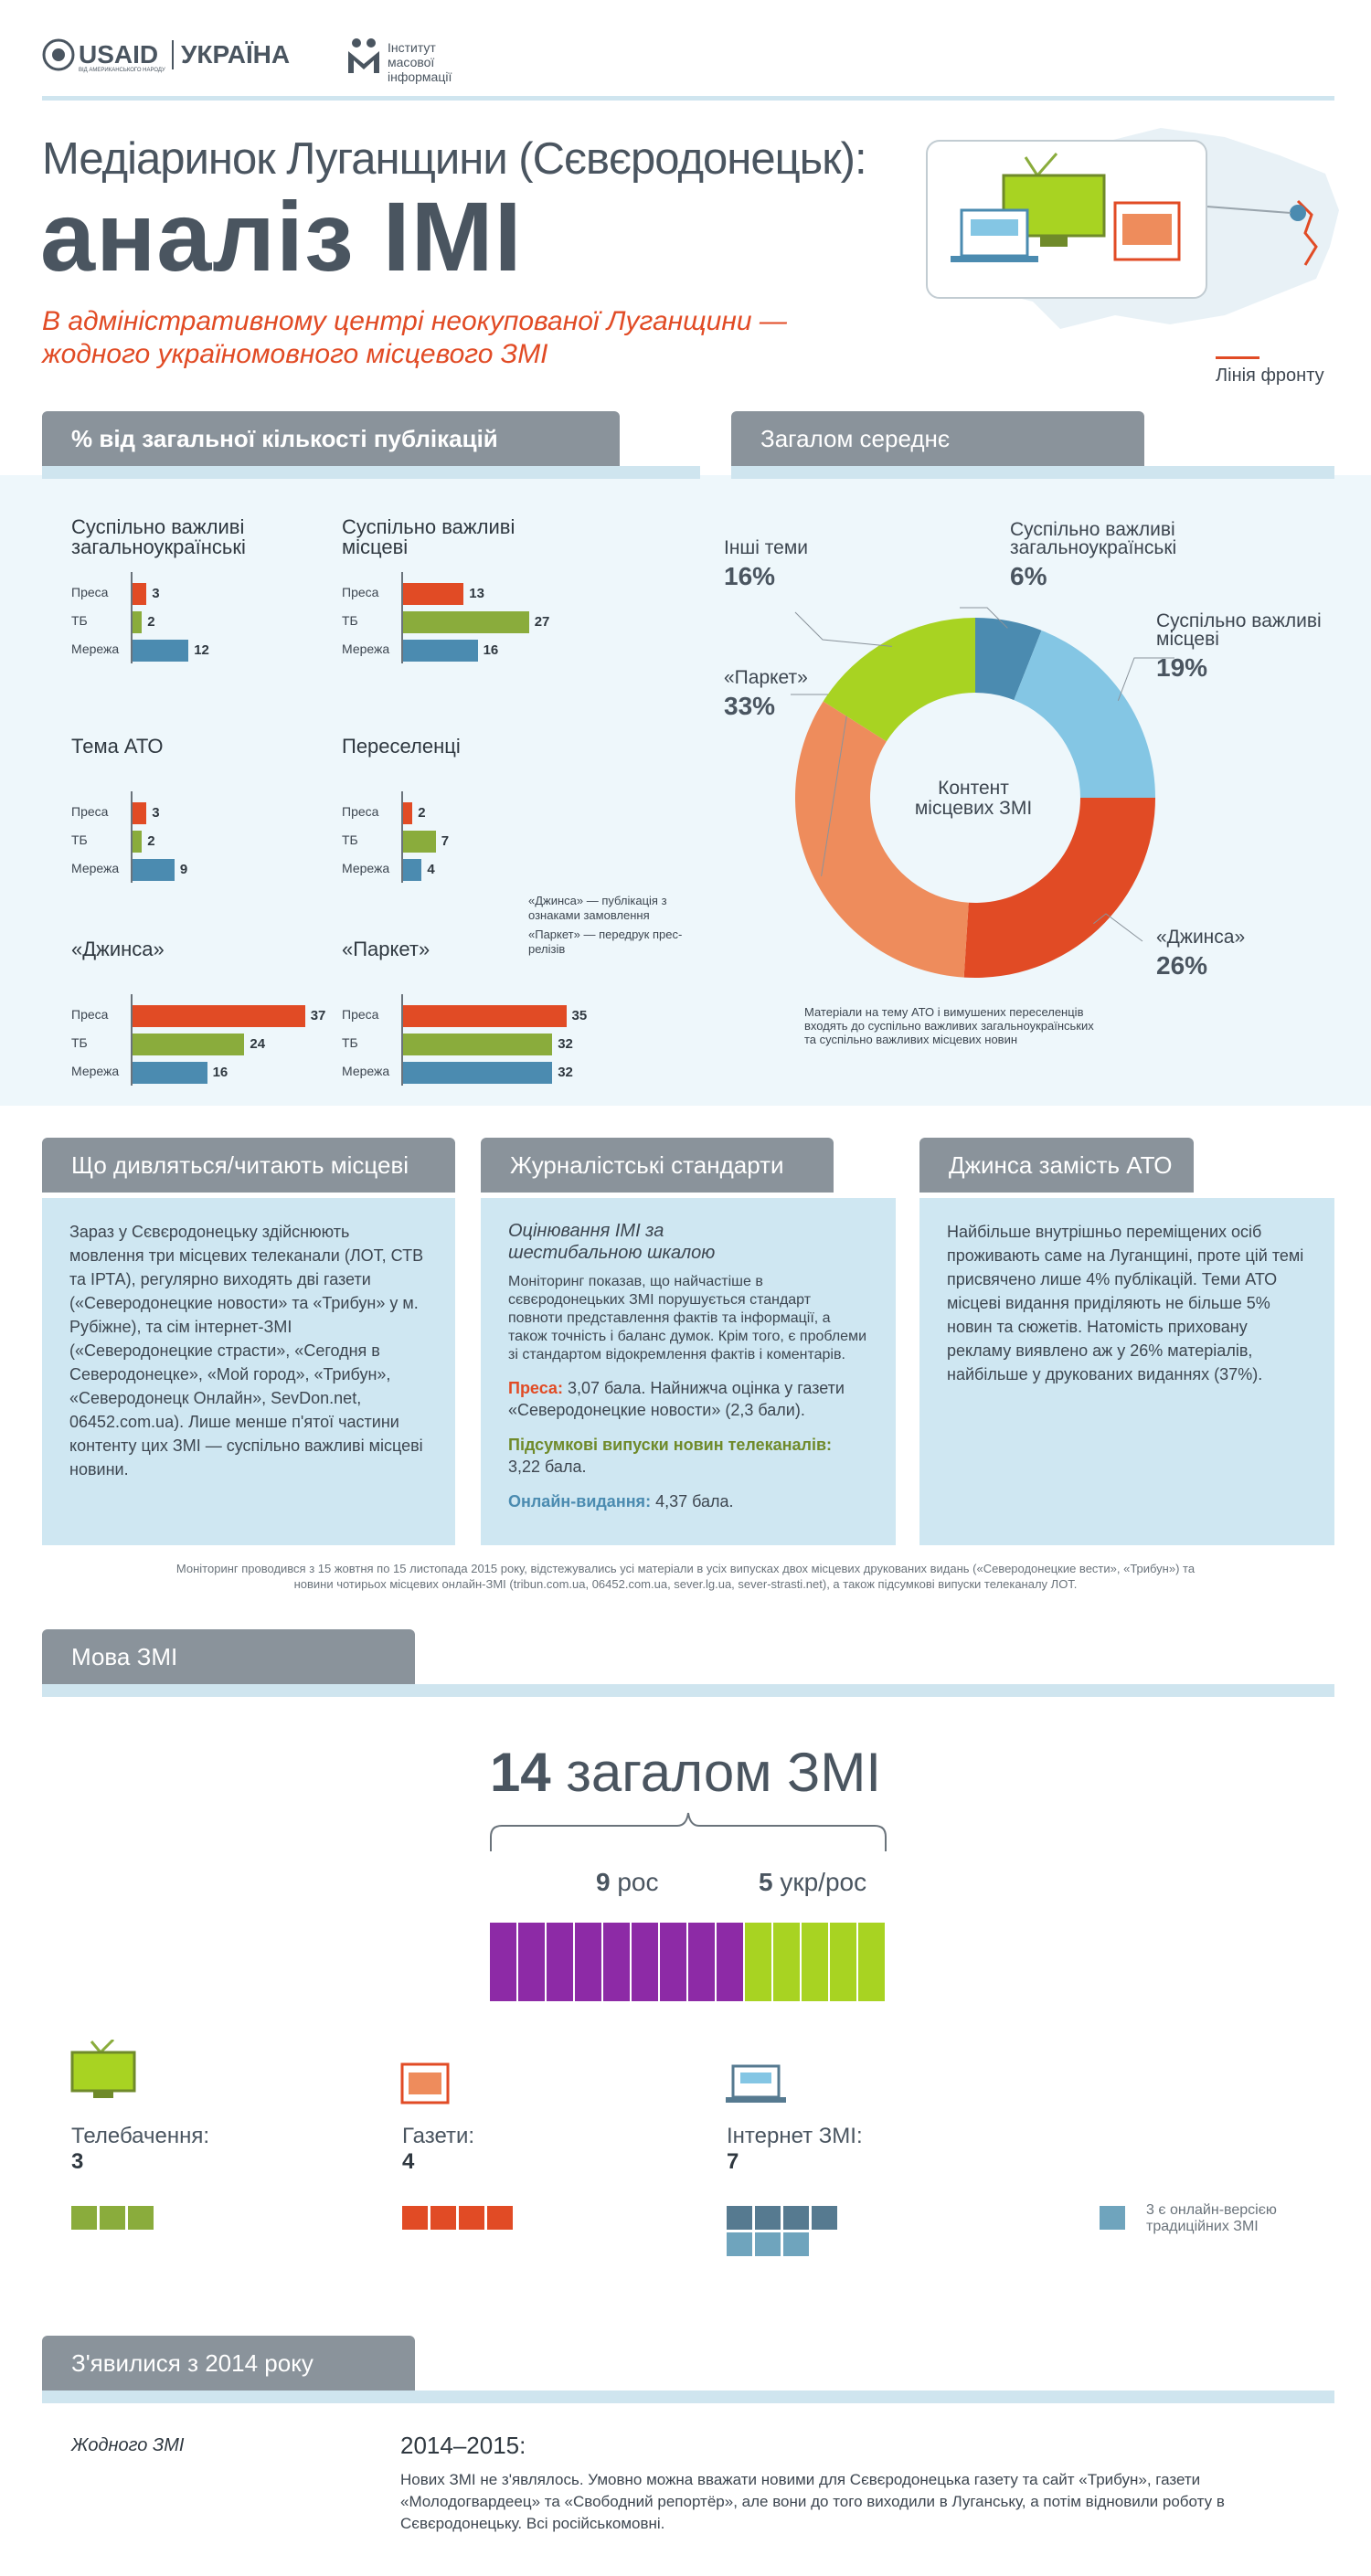 This screenshot has height=2576, width=1371. What do you see at coordinates (973, 798) in the screenshot?
I see `donut-center-label: Контент місцевих ЗМІ` at bounding box center [973, 798].